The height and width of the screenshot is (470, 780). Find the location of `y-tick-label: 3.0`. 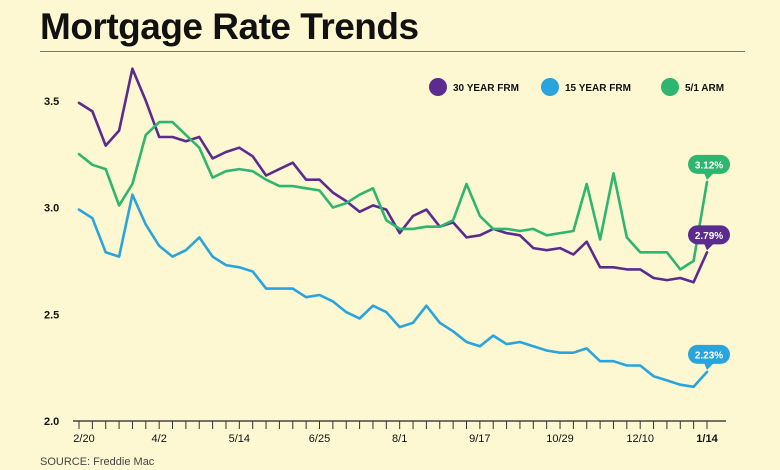

y-tick-label: 3.0 is located at coordinates (51, 209).